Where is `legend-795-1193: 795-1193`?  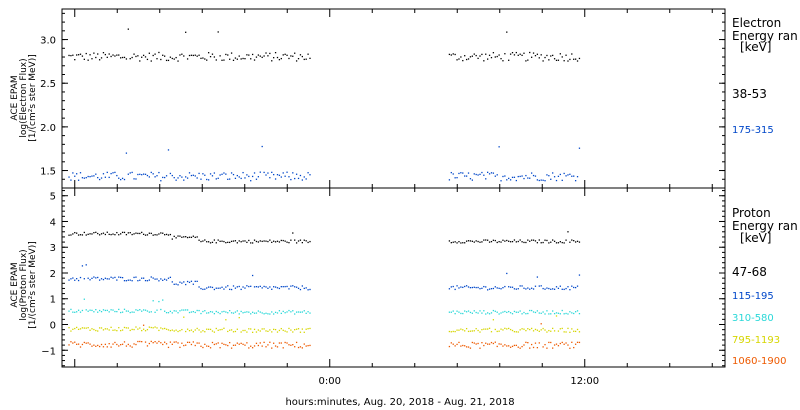 legend-795-1193: 795-1193 is located at coordinates (756, 340).